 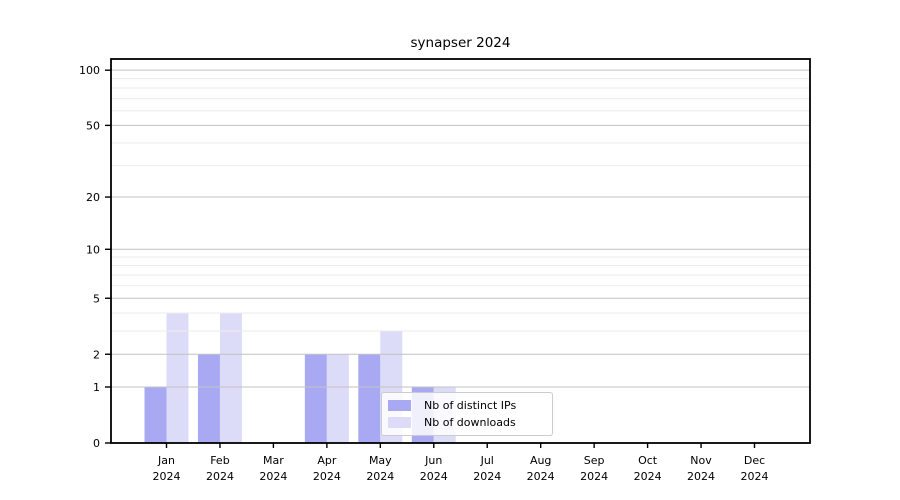 I want to click on chart-title: synapser 2024, so click(x=460, y=43).